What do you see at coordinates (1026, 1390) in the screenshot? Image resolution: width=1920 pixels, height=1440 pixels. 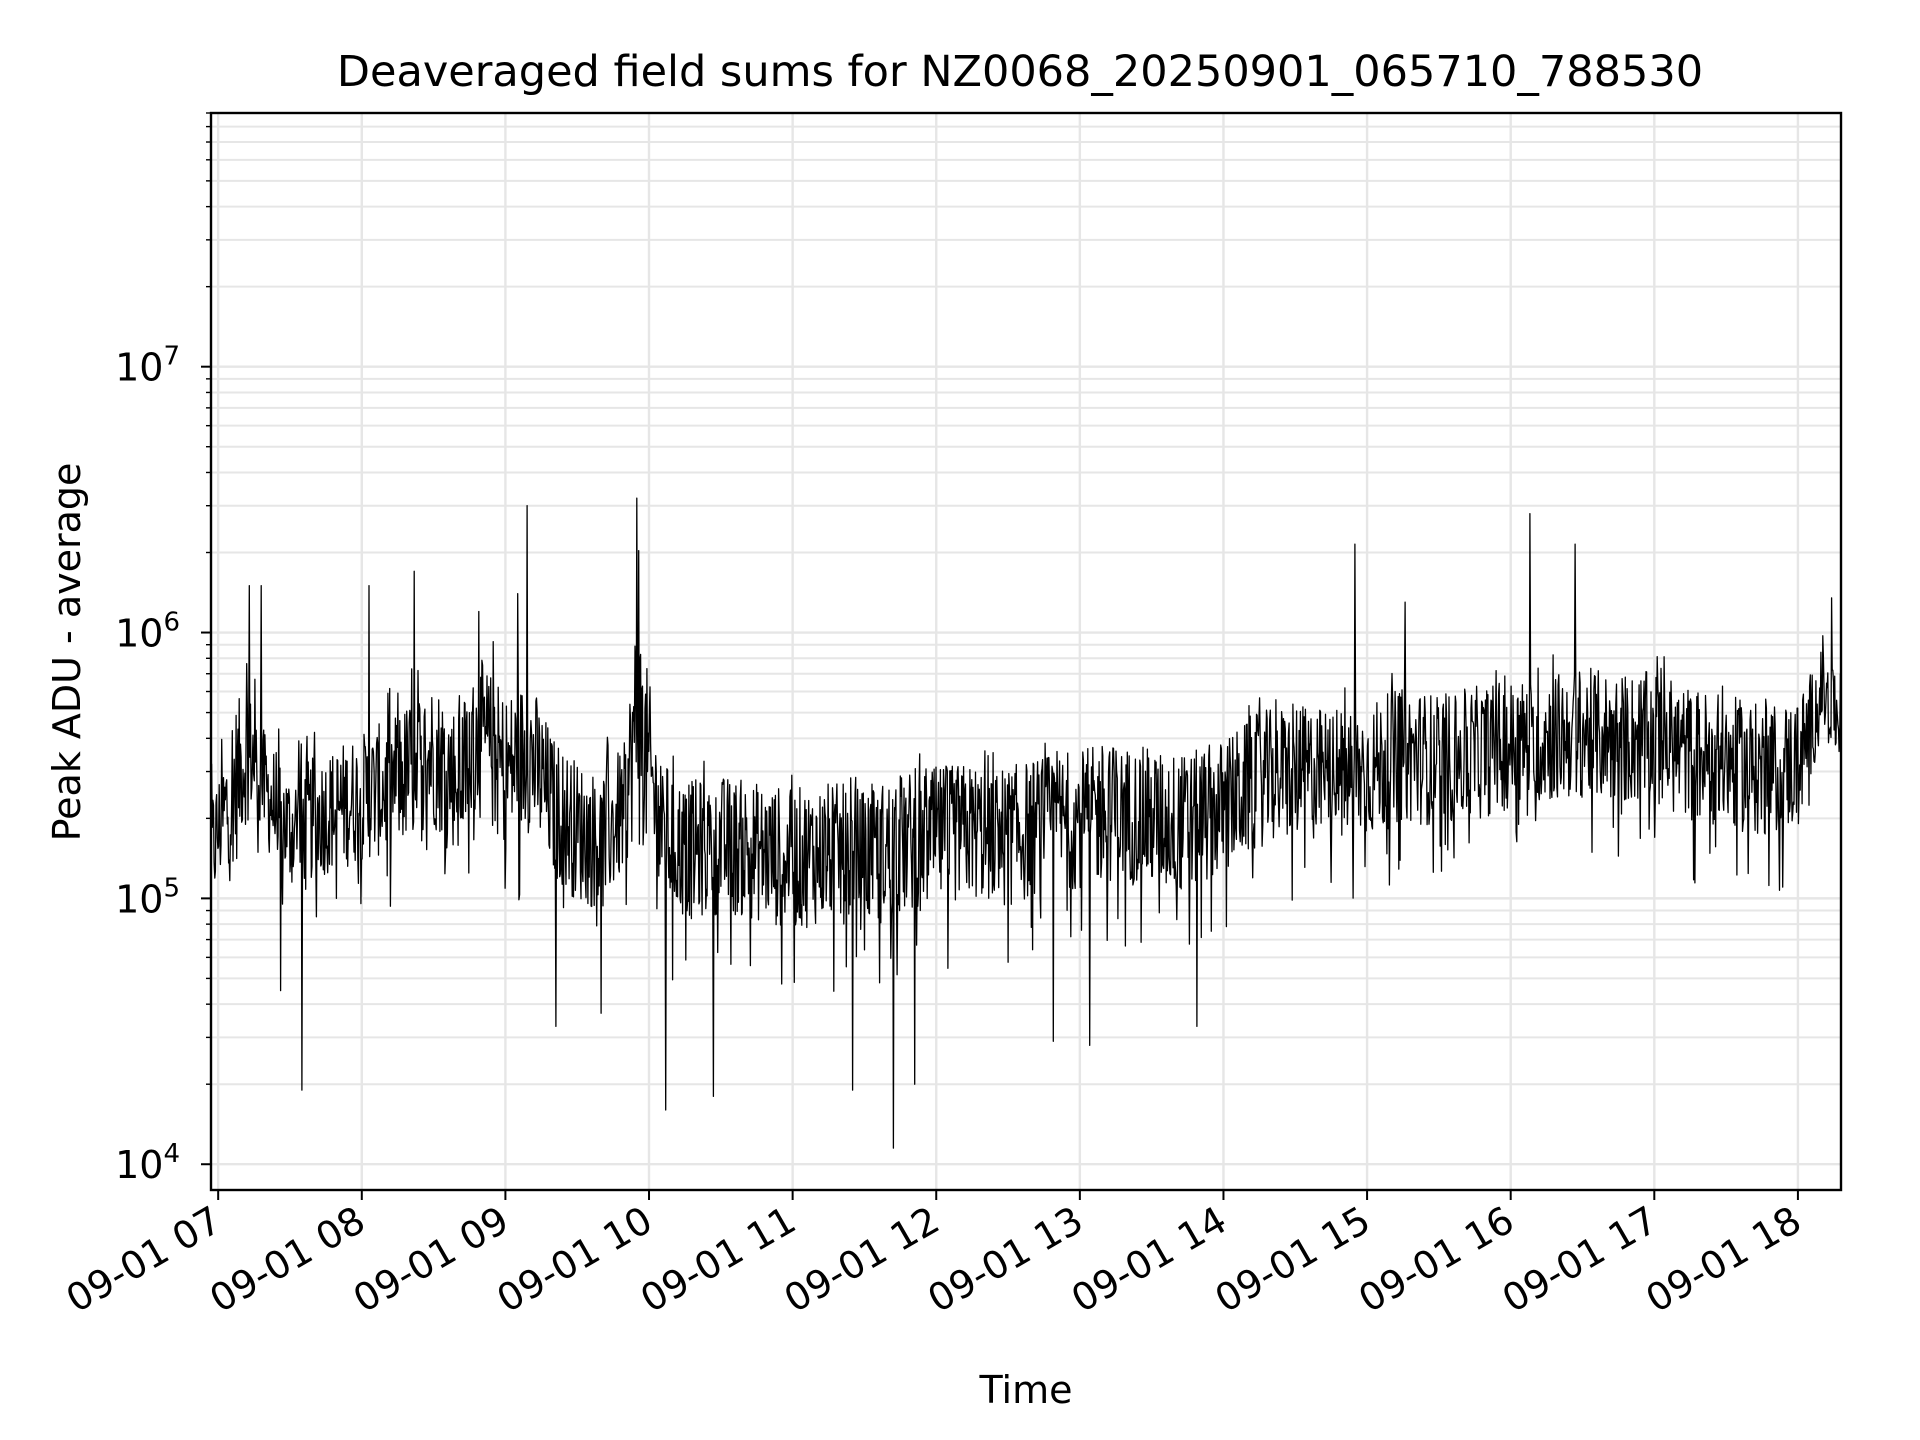 I see `x-axis-label: Time` at bounding box center [1026, 1390].